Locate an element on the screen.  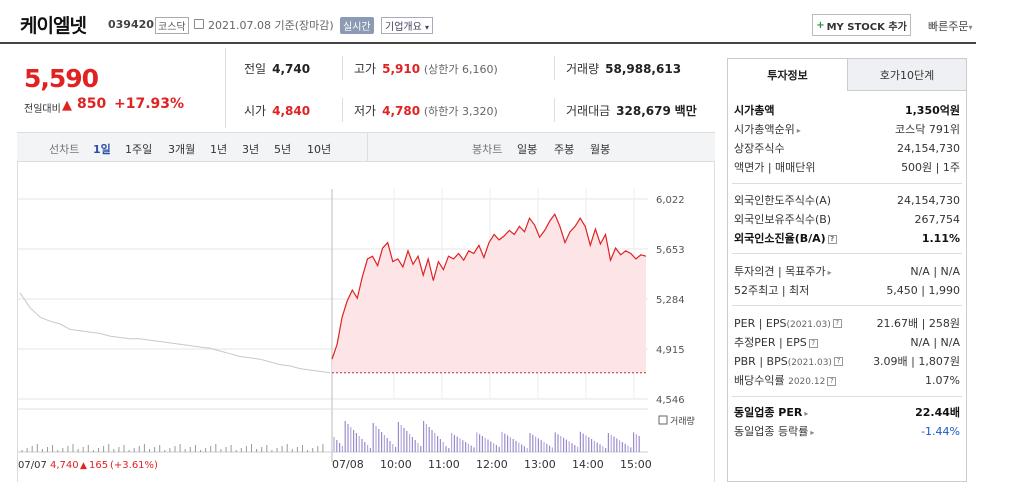
stock-code: 039420 is located at coordinates (131, 24).